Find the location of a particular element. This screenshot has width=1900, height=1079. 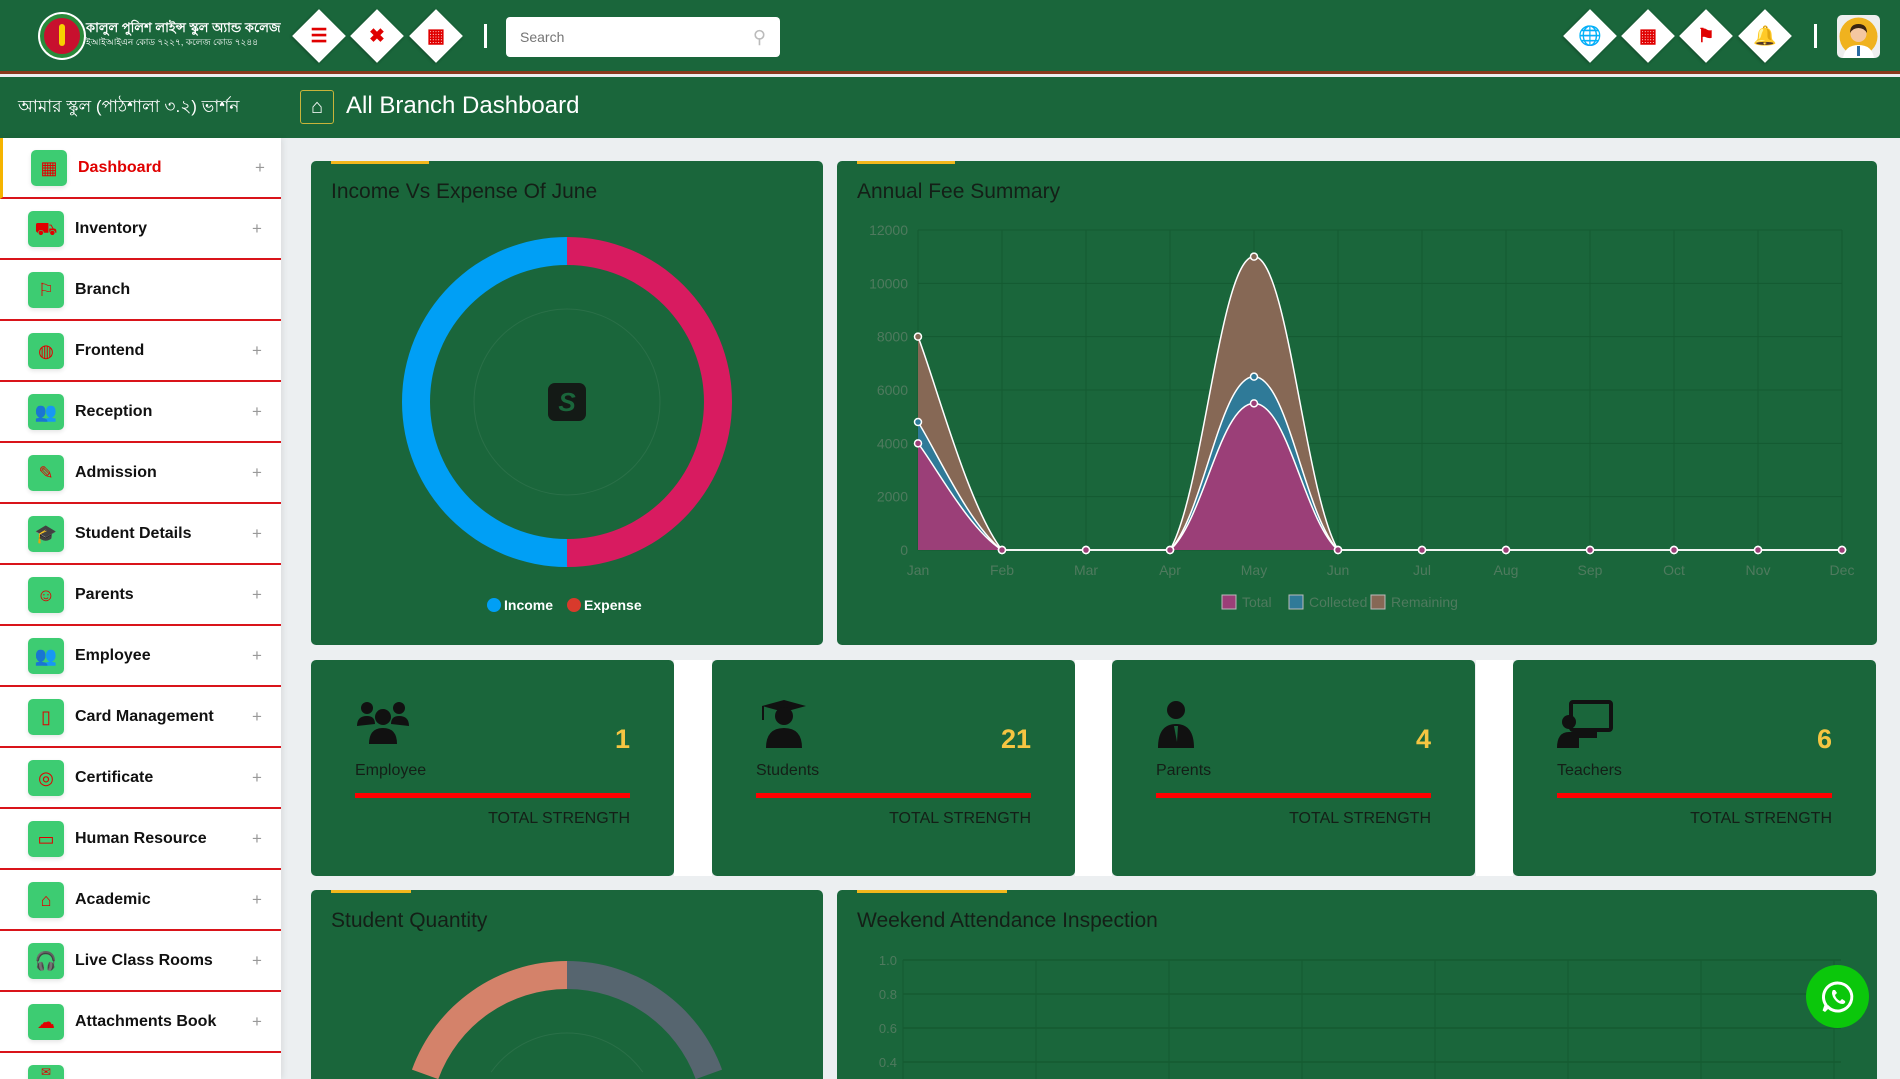

school-logo is located at coordinates (62, 36).